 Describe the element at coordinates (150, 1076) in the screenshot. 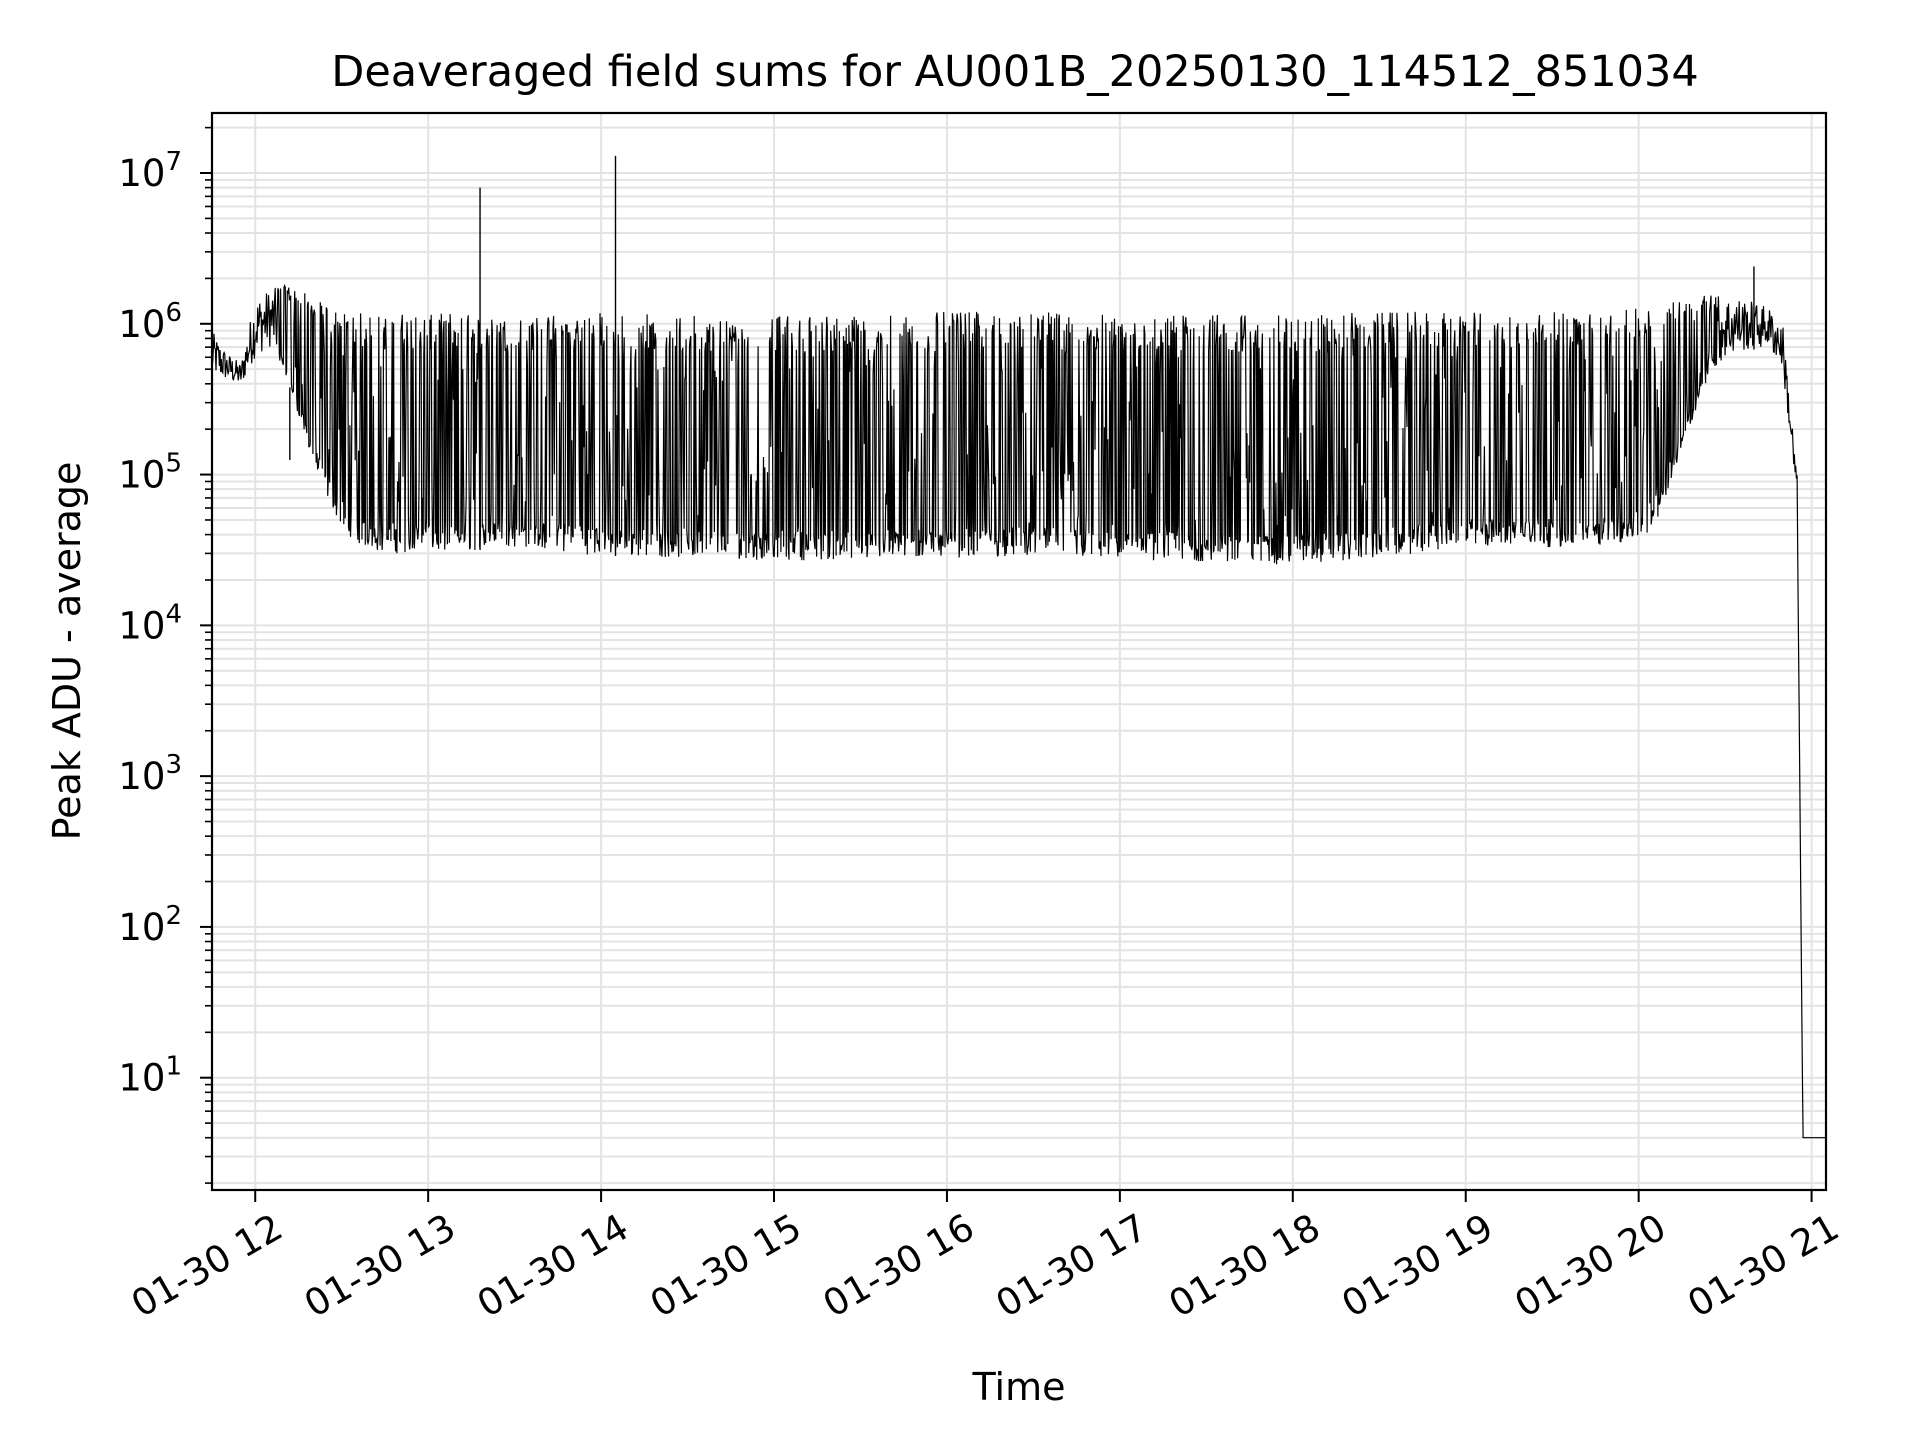

I see `y-tick-label: 101` at that location.